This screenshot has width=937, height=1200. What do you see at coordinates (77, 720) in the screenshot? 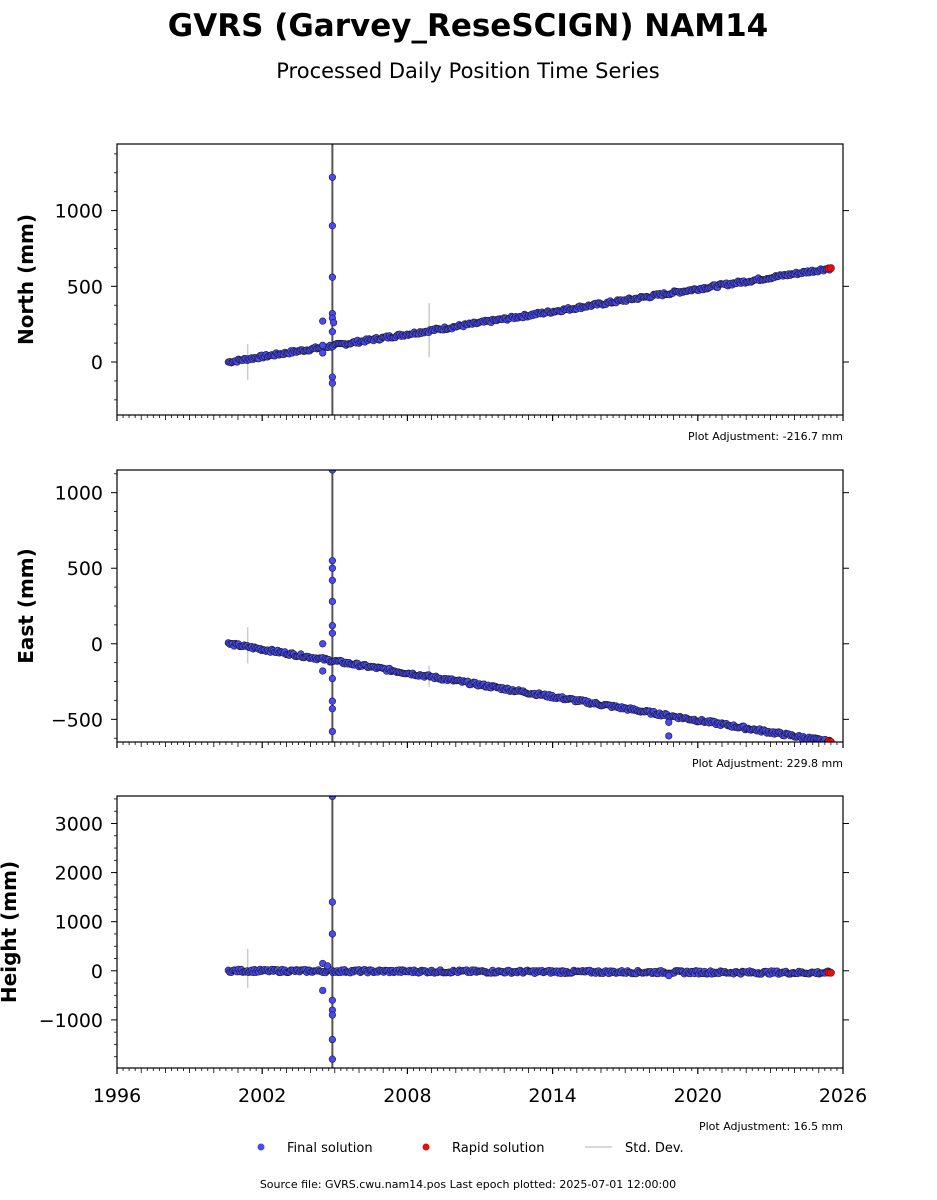
I see `y-tick-label: −500` at bounding box center [77, 720].